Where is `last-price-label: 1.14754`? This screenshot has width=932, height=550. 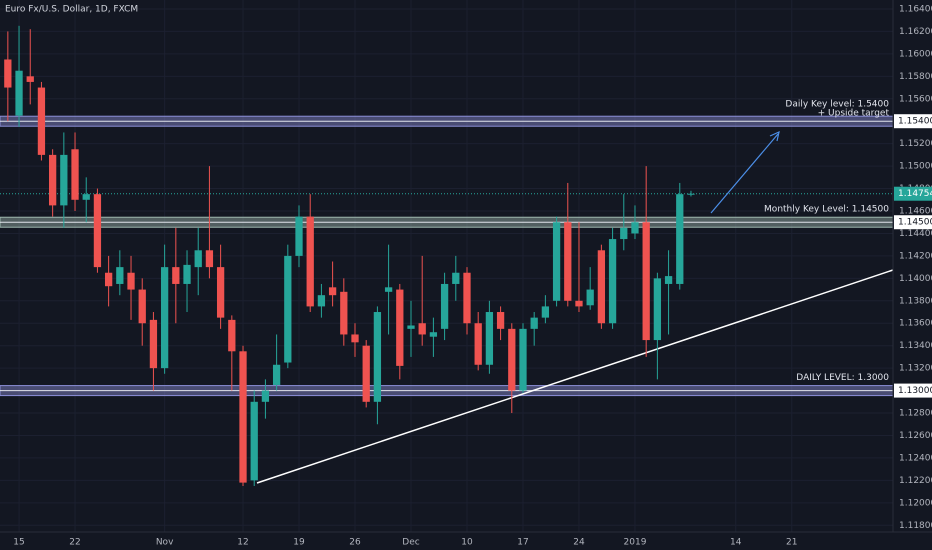
last-price-label: 1.14754 is located at coordinates (915, 194).